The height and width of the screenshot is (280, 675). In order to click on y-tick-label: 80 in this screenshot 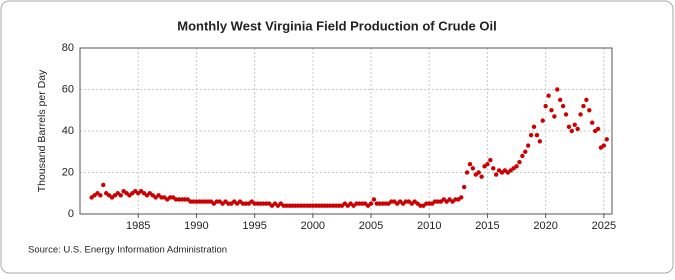, I will do `click(68, 48)`.